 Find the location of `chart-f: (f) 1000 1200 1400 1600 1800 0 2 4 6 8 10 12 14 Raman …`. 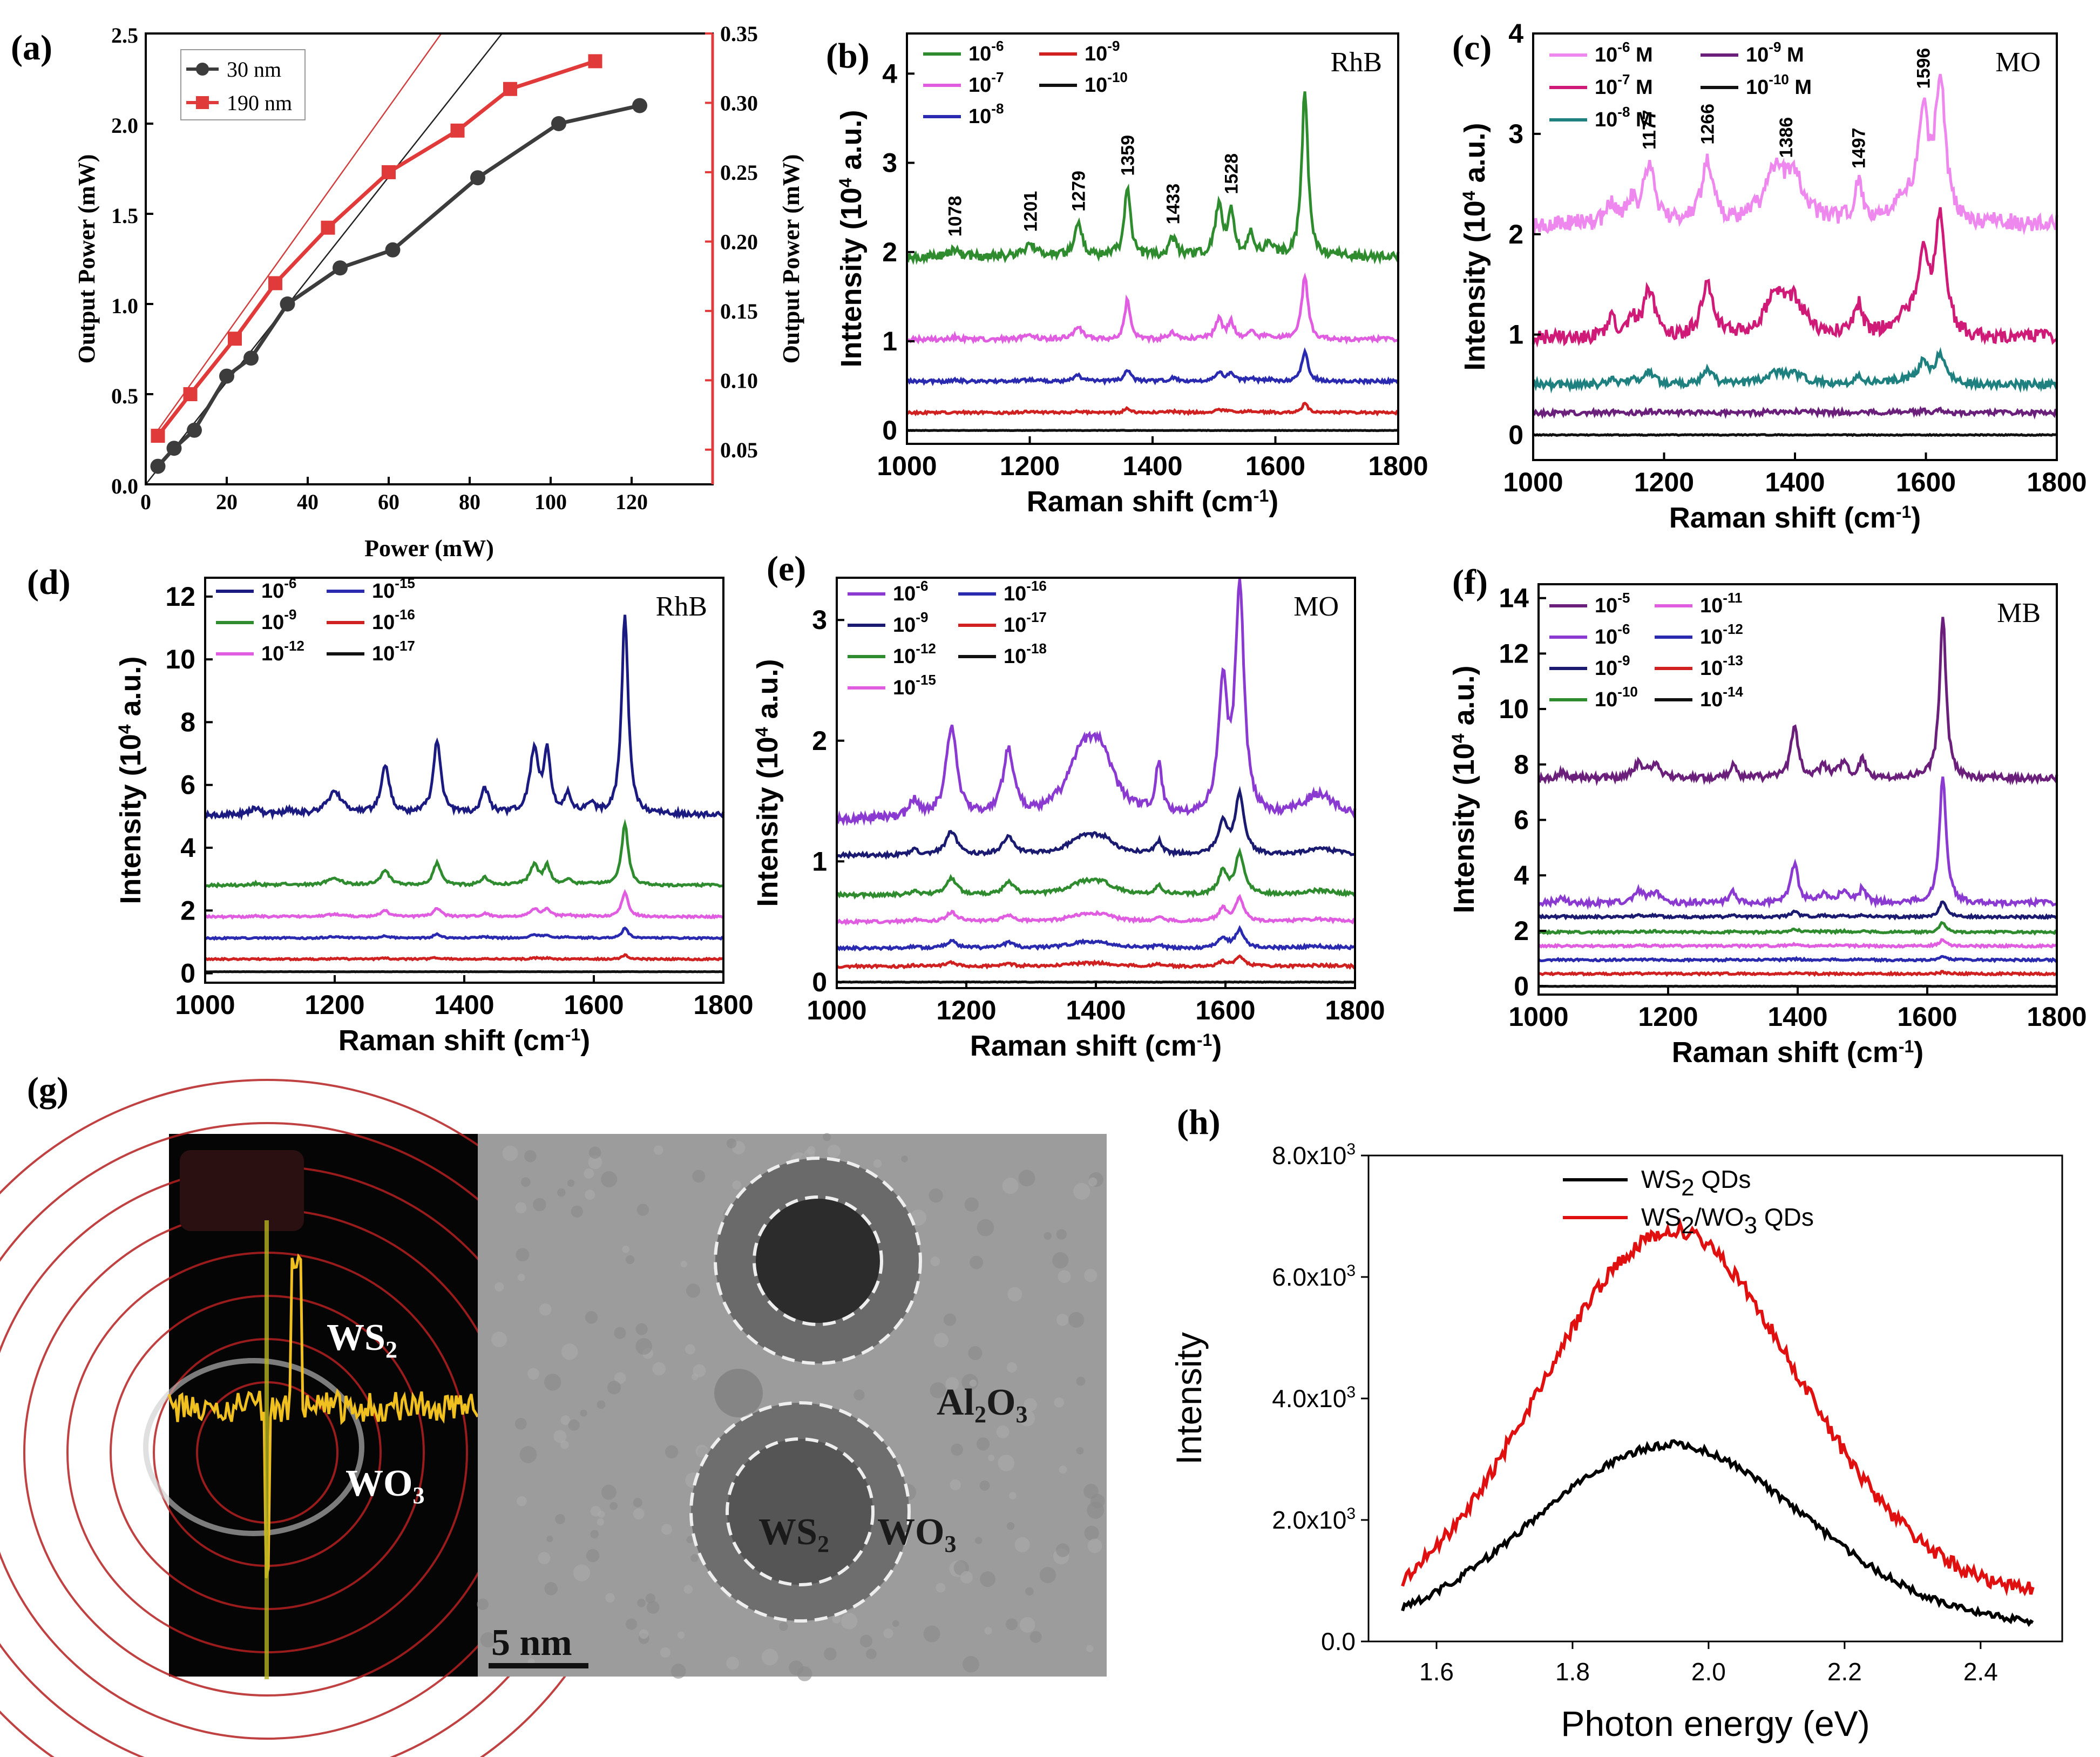

chart-f: (f) 1000 1200 1400 1600 1800 0 2 4 6 8 10 12 14 Raman … is located at coordinates (1767, 816).